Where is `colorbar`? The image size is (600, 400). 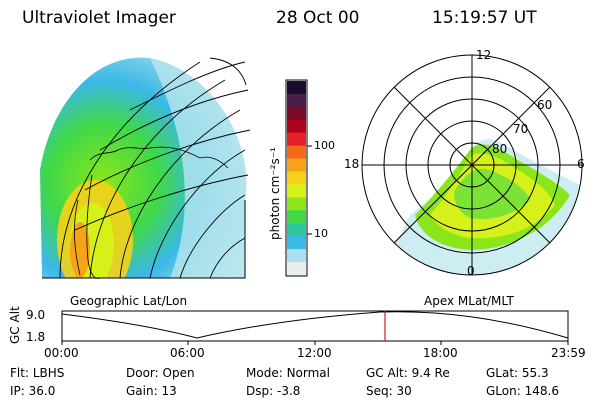
colorbar is located at coordinates (298, 178).